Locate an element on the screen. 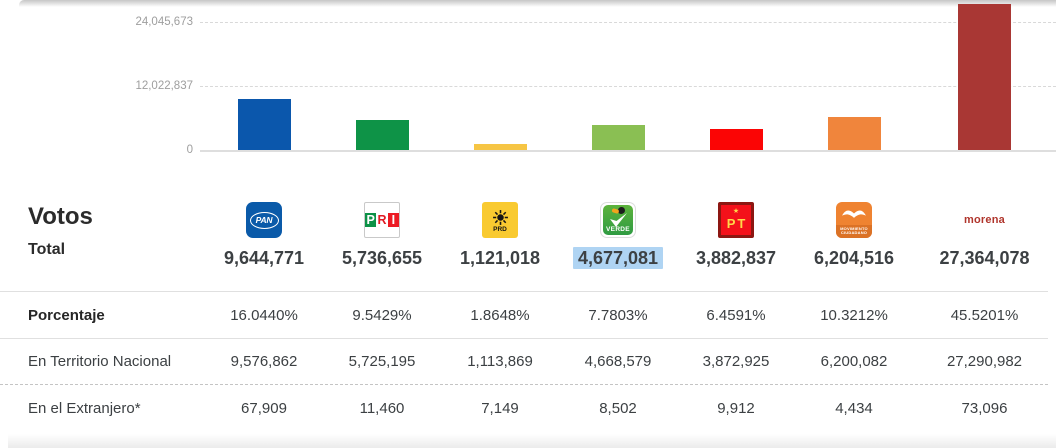 The height and width of the screenshot is (448, 1056). sun-icon is located at coordinates (500, 217).